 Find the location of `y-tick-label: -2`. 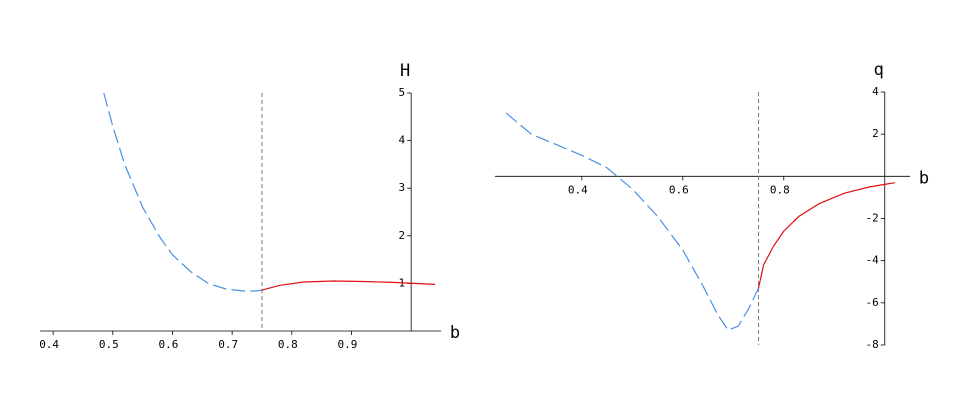

y-tick-label: -2 is located at coordinates (872, 218).